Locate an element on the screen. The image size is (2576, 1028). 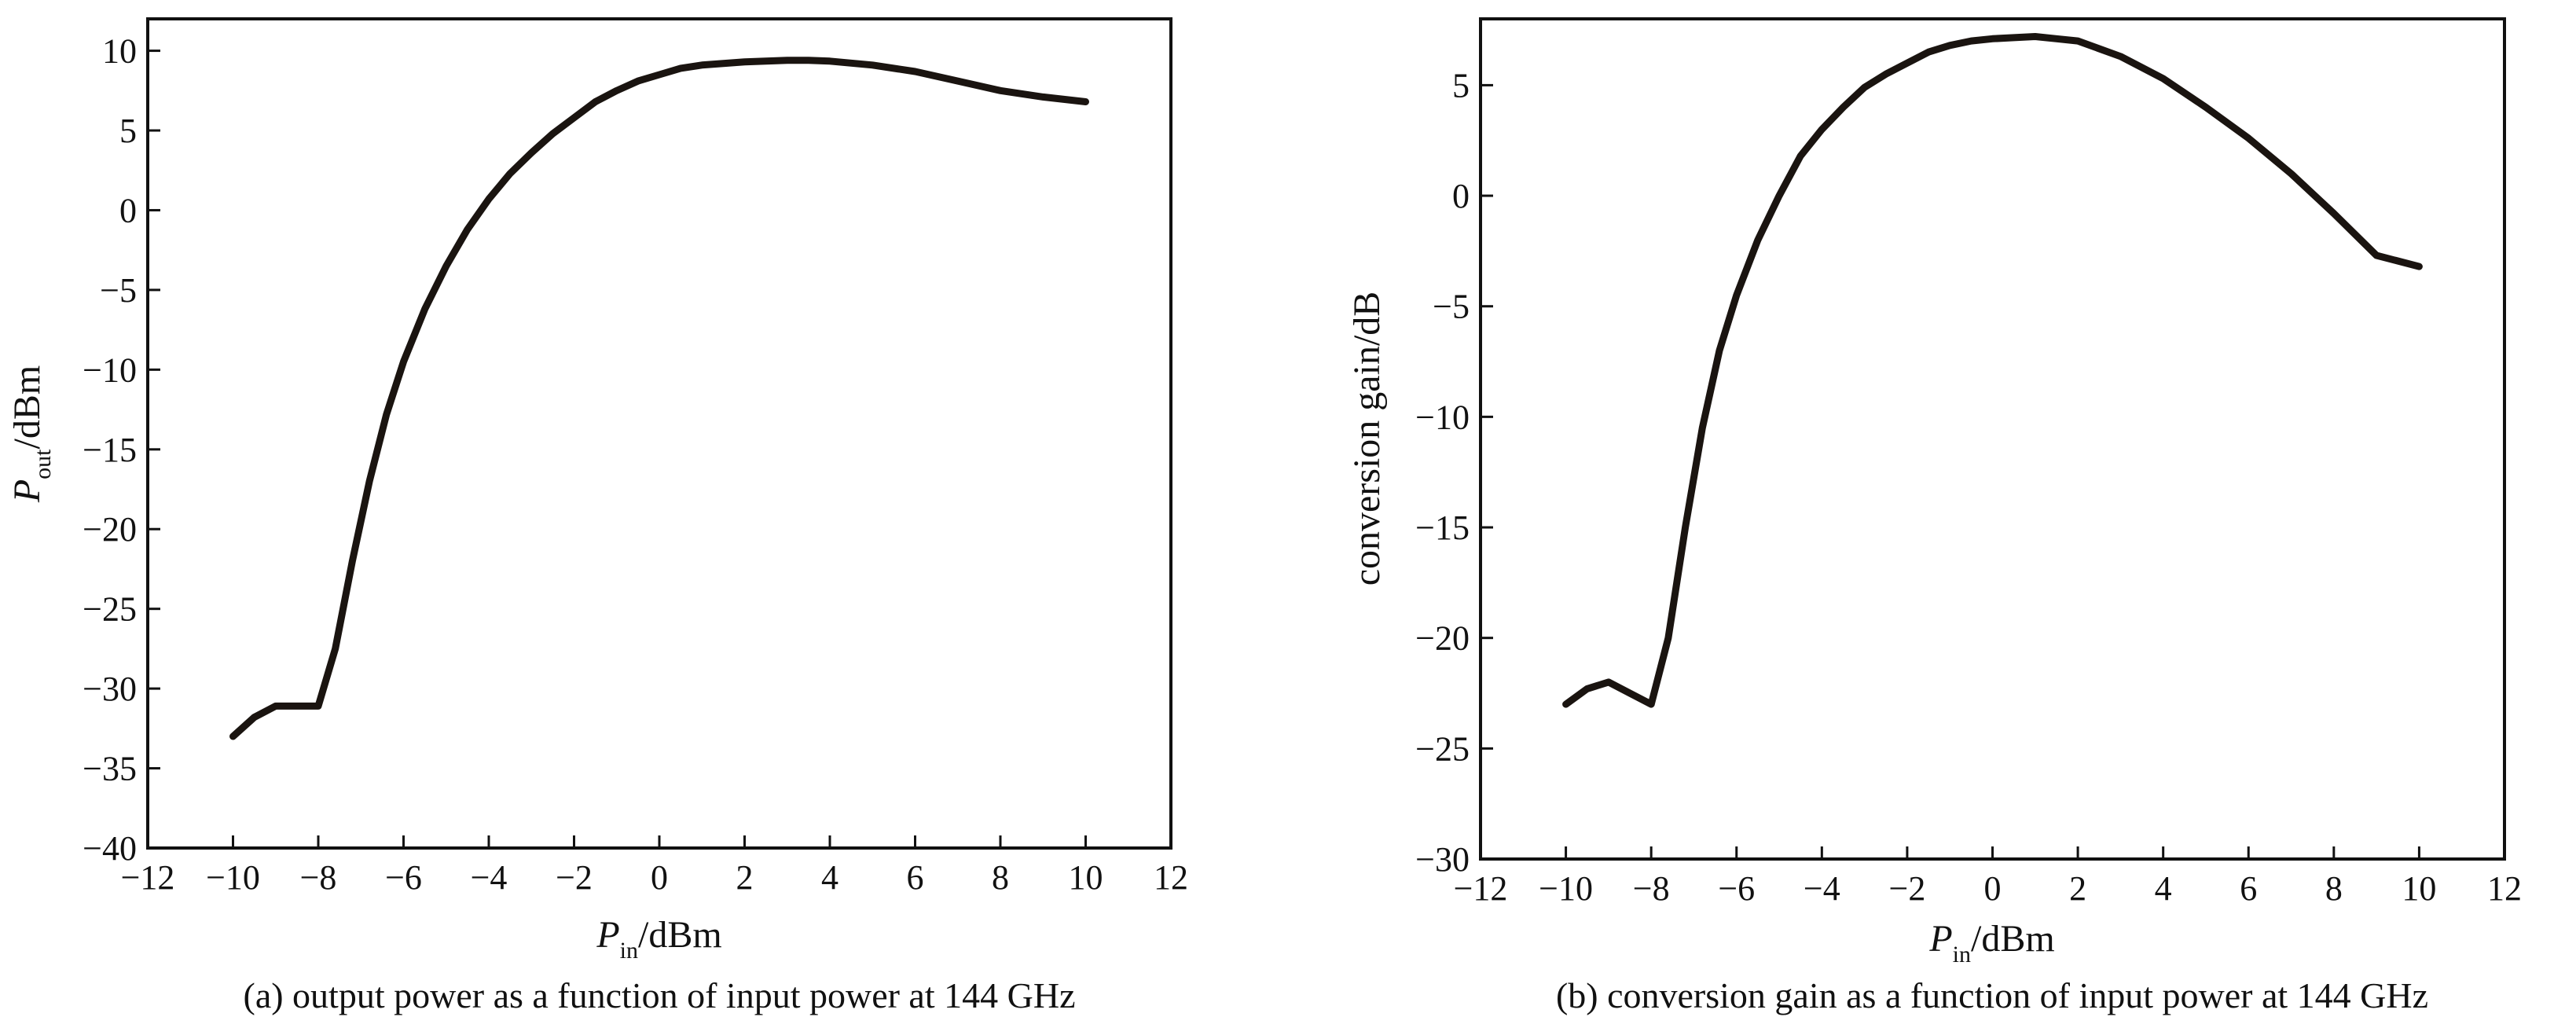
x-axis-ticks-a: −12 −10 −8 −6 −4 −2 0 2 4 6 8 10 12 is located at coordinates (654, 866).